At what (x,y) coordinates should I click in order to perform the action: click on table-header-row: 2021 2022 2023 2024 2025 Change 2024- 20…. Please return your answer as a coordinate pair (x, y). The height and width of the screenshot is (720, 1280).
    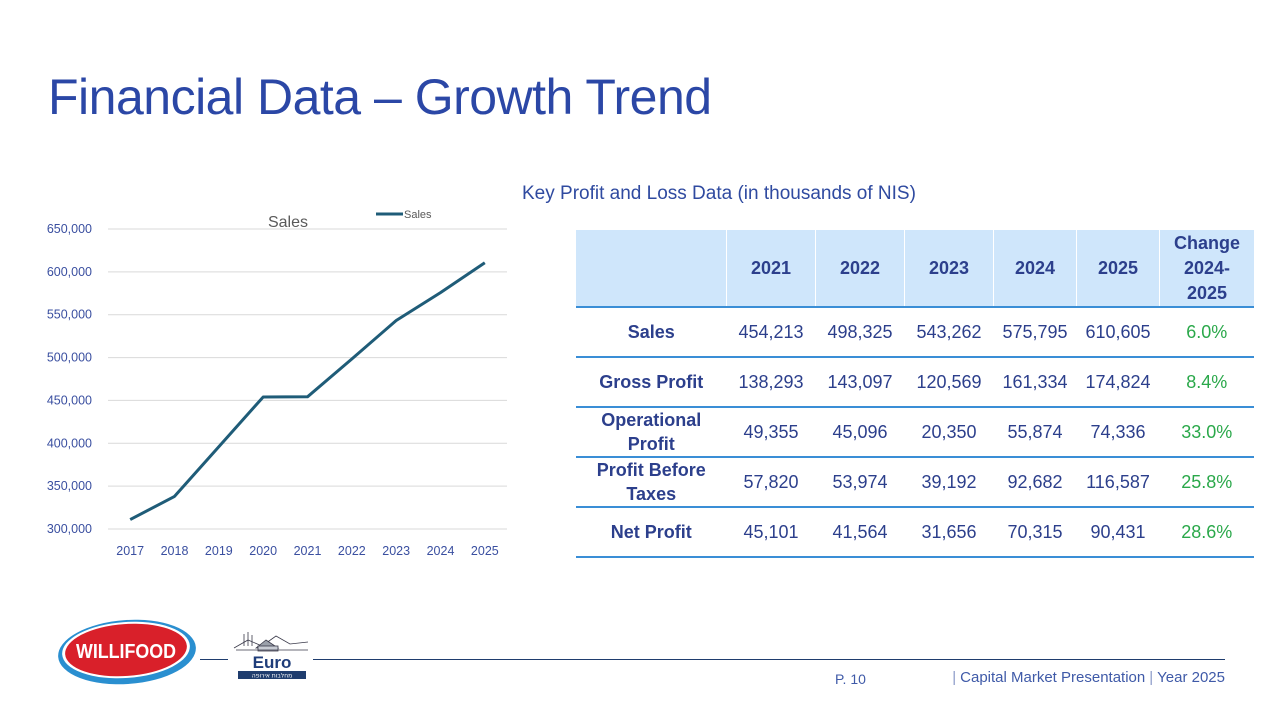
    Looking at the image, I should click on (915, 269).